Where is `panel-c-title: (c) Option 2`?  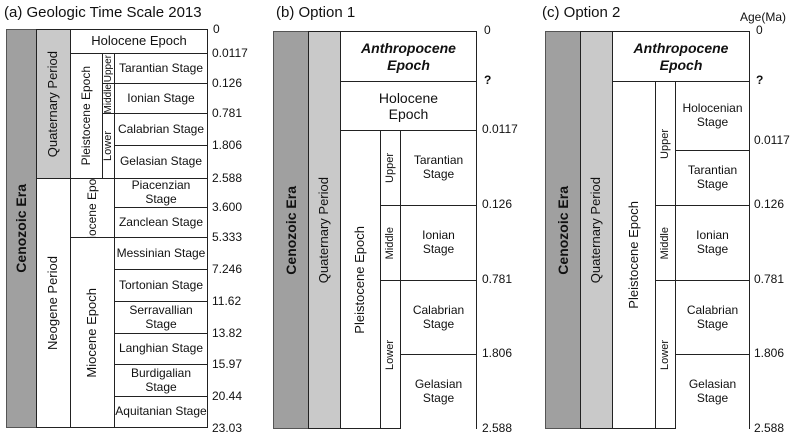 panel-c-title: (c) Option 2 is located at coordinates (581, 12).